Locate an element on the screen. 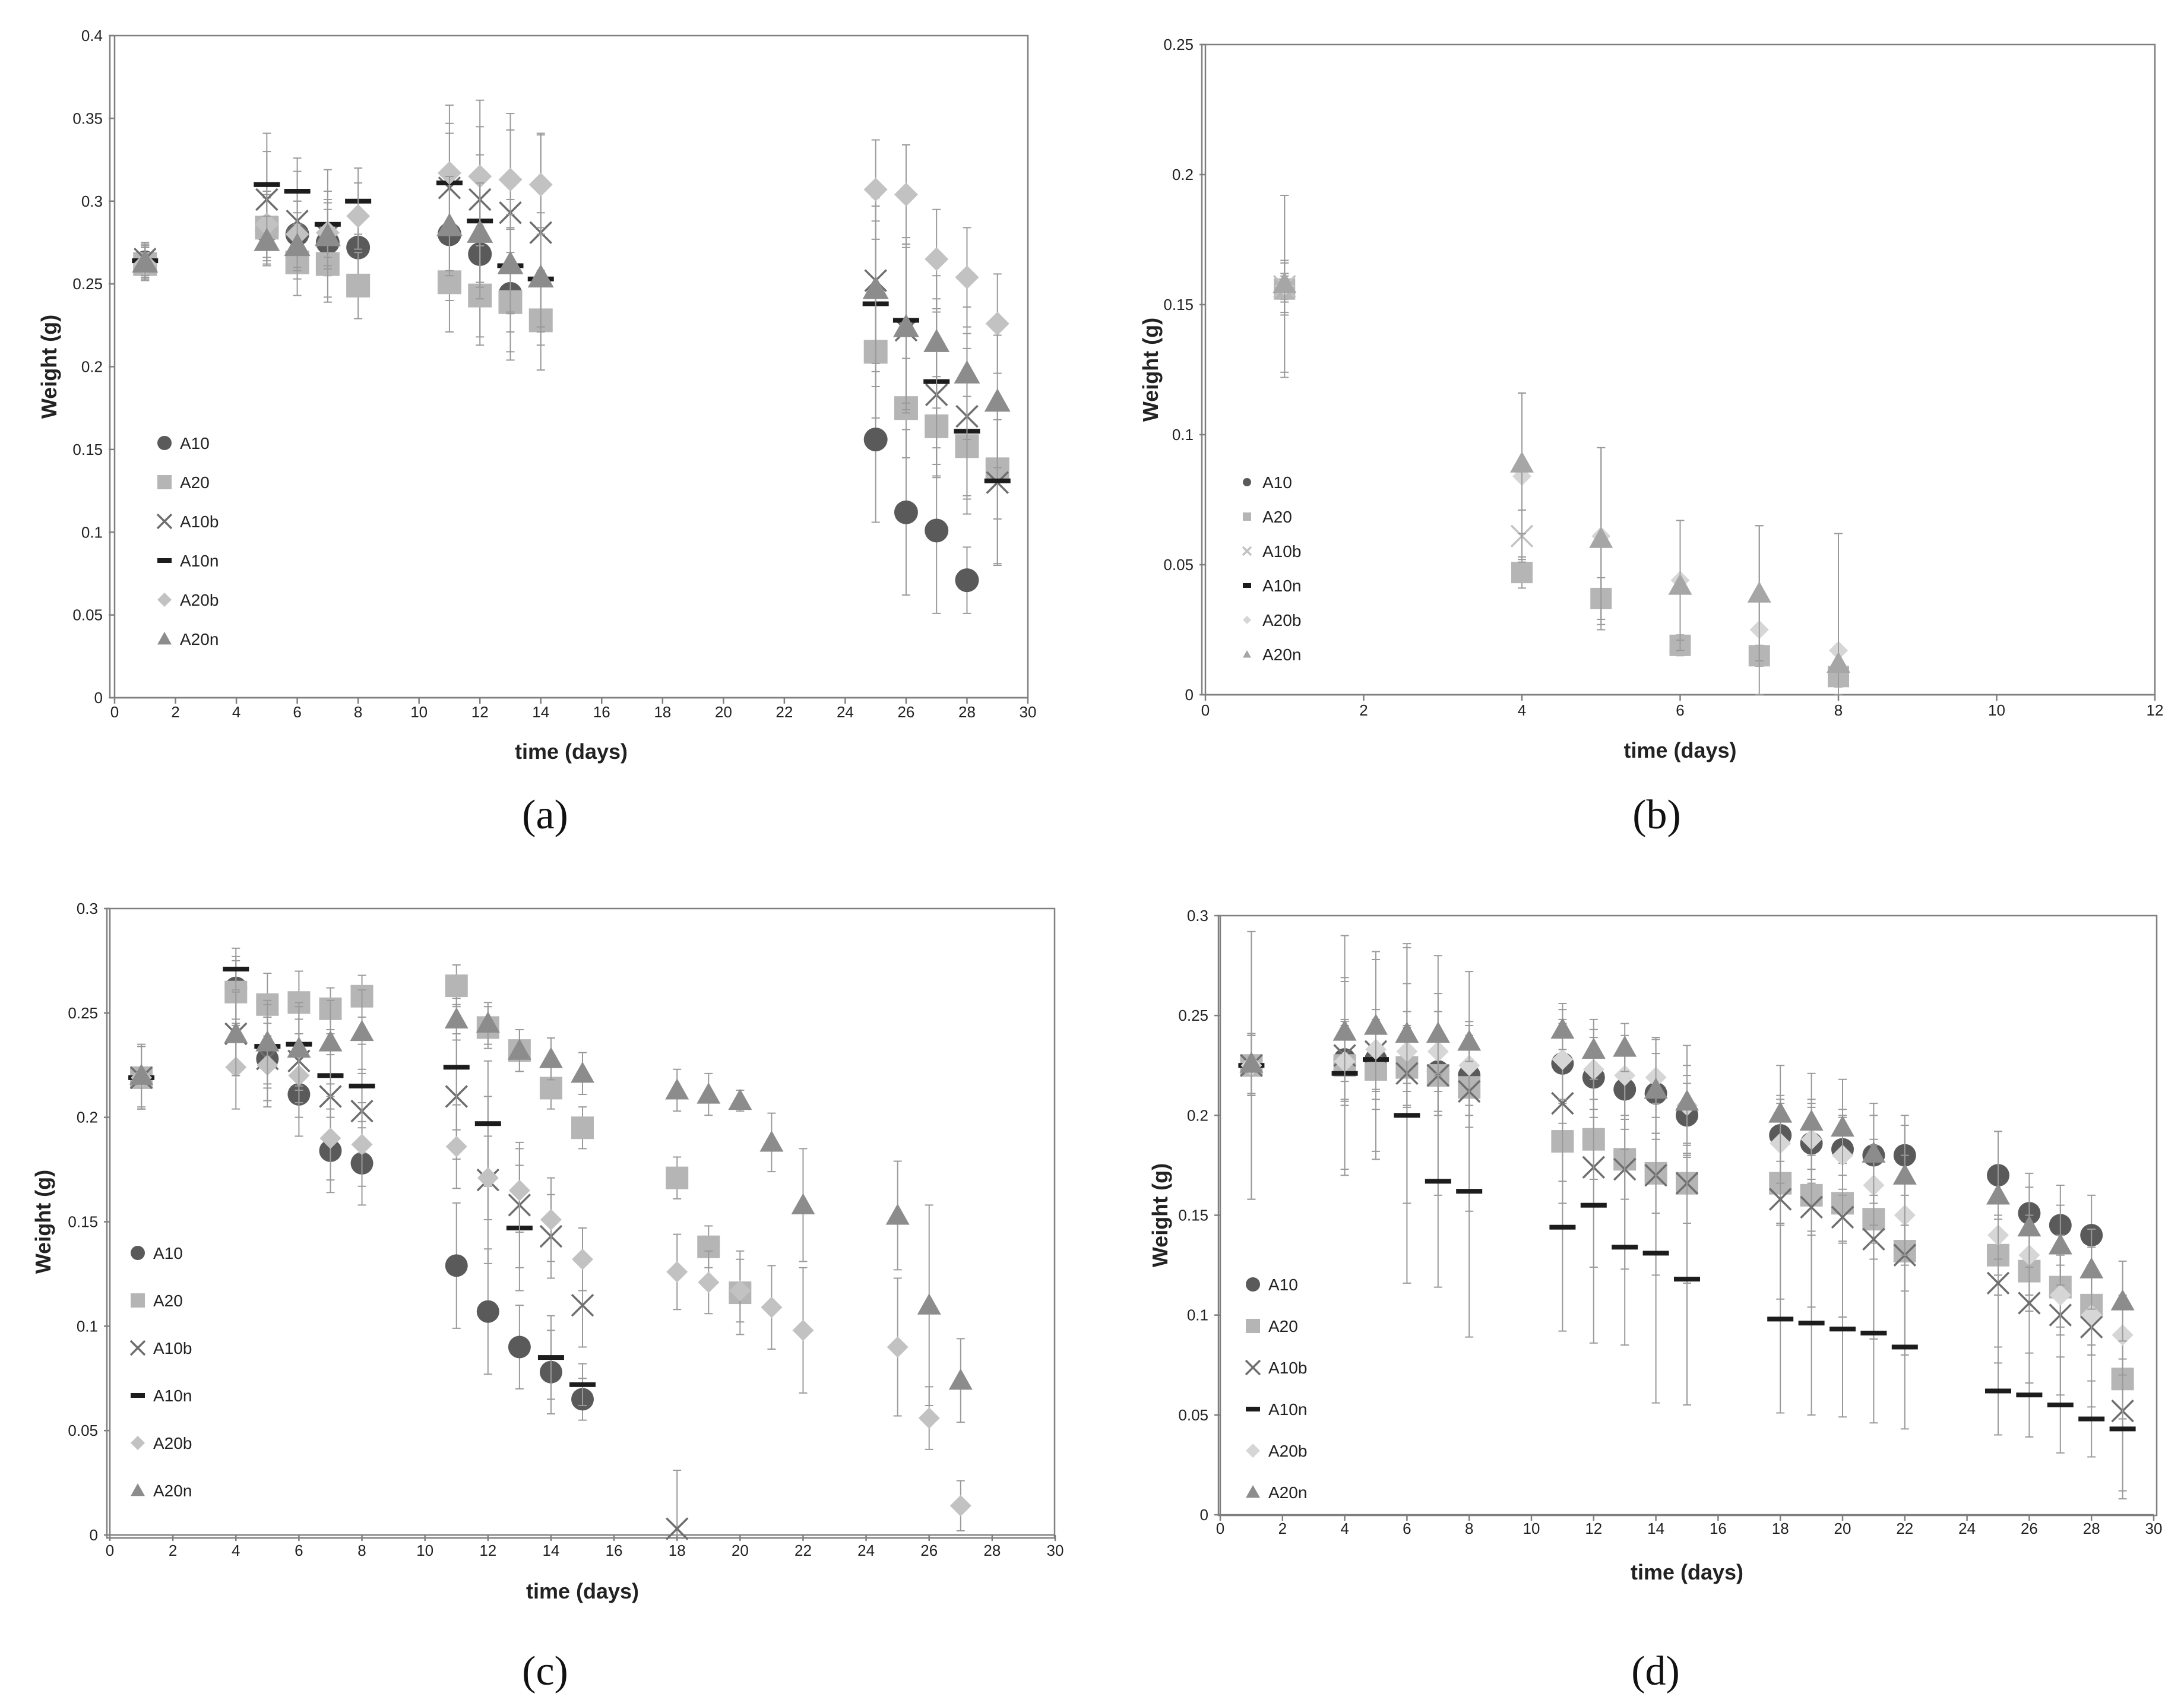 This screenshot has width=2184, height=1706. series-A20n is located at coordinates (1561, 445).